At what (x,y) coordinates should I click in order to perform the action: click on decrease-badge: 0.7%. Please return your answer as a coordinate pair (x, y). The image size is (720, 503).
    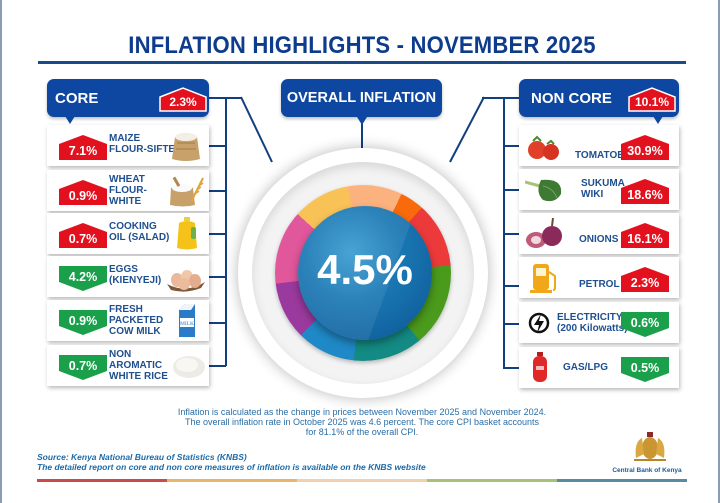
    Looking at the image, I should click on (83, 367).